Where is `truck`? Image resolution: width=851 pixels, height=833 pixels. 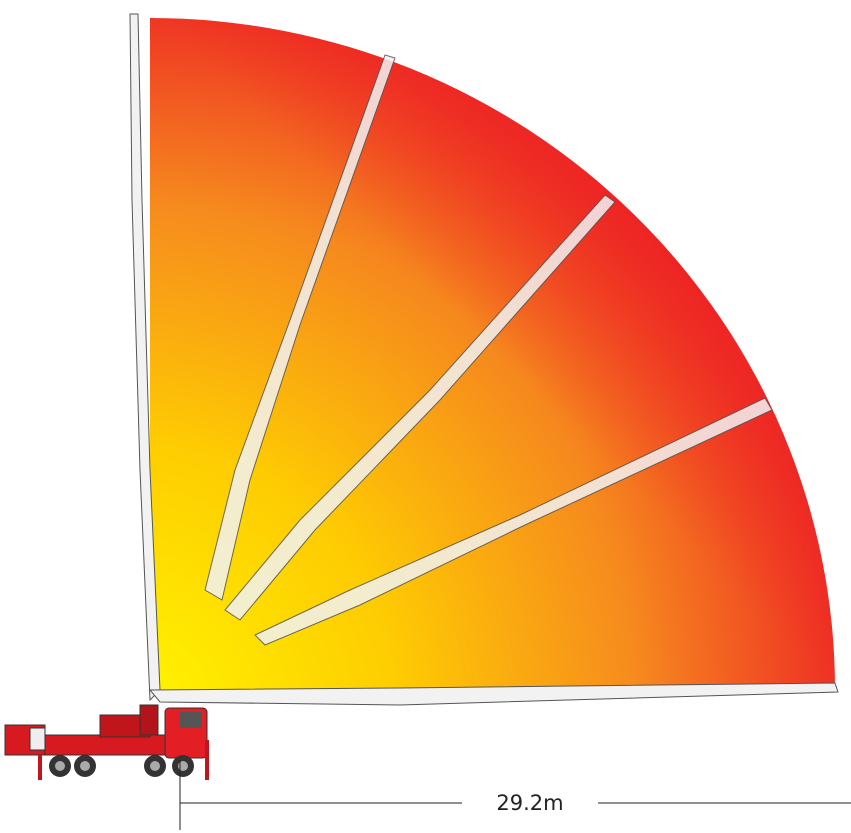 truck is located at coordinates (106, 742).